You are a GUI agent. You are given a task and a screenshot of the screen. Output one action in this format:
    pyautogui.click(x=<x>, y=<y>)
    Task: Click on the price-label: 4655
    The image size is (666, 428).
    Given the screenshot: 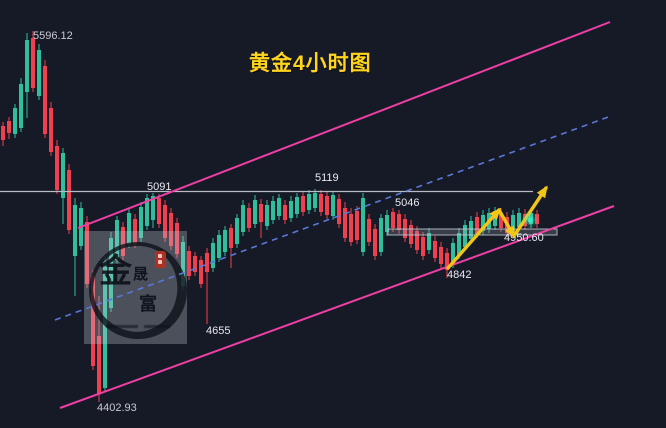 What is the action you would take?
    pyautogui.click(x=218, y=331)
    